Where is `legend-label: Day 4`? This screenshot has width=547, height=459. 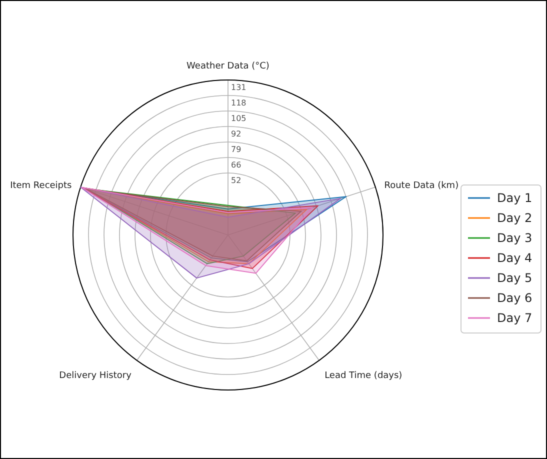
legend-label: Day 4 is located at coordinates (514, 258).